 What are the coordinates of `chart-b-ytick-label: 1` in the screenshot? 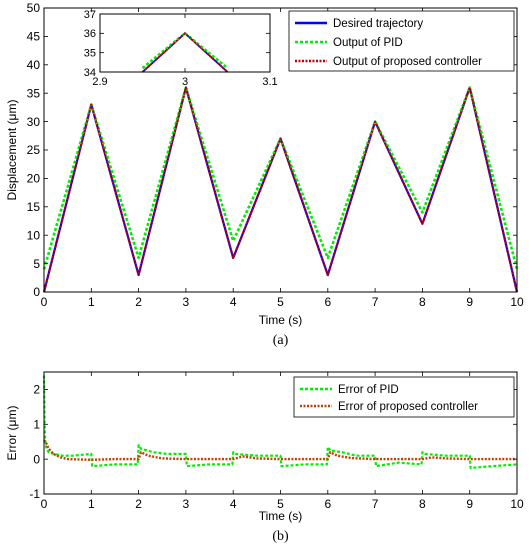 It's located at (36, 424).